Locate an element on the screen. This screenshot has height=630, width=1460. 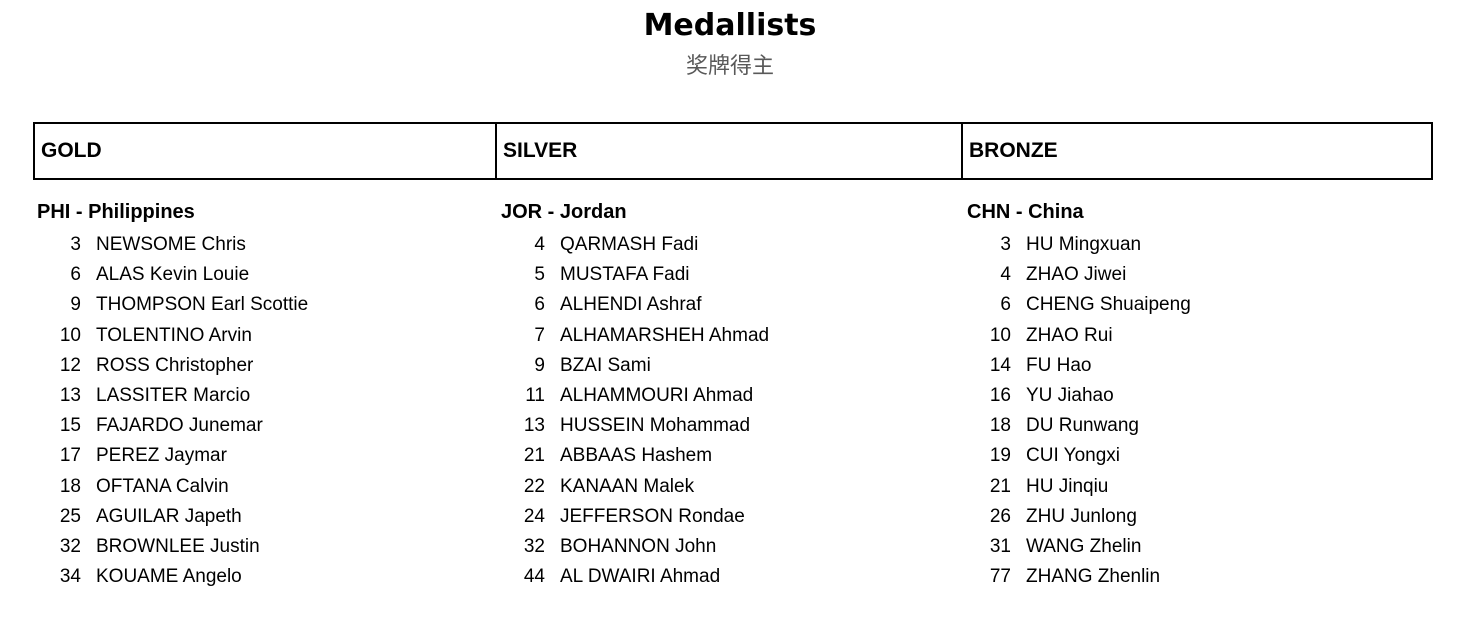
player-number: 11 is located at coordinates (535, 395).